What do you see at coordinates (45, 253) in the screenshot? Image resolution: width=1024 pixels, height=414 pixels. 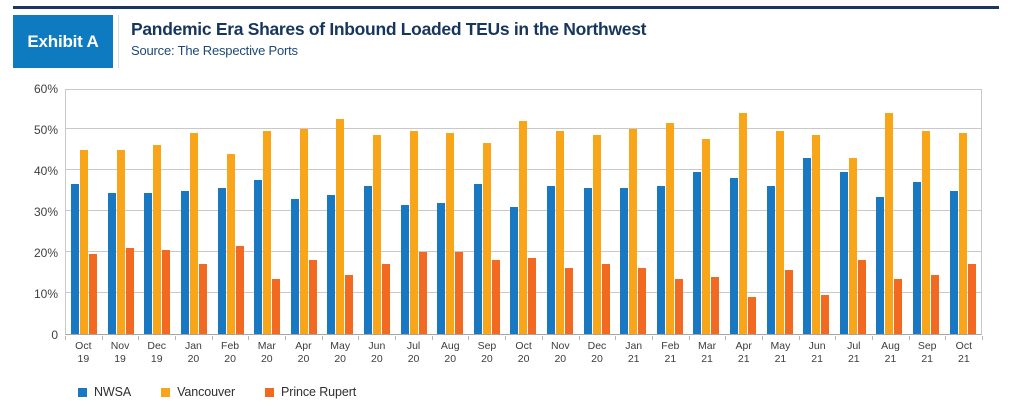 I see `y-tick-label-20: 20%` at bounding box center [45, 253].